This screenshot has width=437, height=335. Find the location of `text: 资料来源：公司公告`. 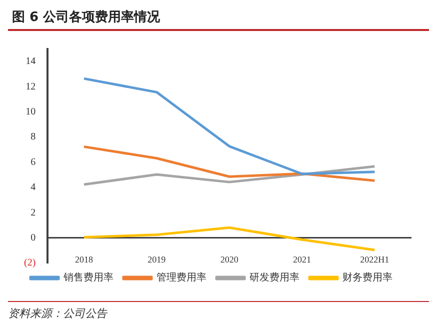

text: 资料来源：公司公告 is located at coordinates (58, 313).